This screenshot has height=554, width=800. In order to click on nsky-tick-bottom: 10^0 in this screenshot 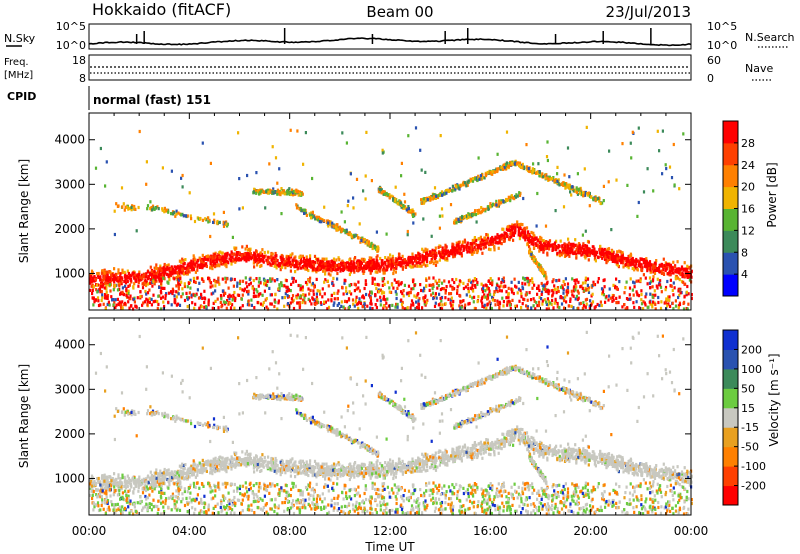, I will do `click(71, 45)`.